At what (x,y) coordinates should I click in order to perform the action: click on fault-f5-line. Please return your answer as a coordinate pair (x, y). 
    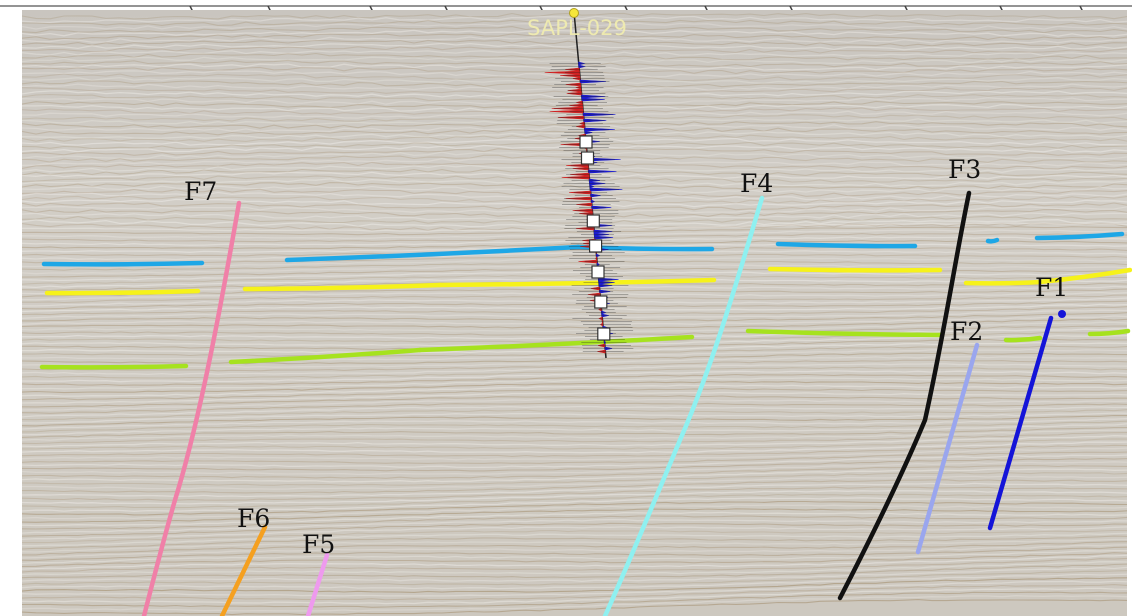
    Looking at the image, I should click on (317, 584).